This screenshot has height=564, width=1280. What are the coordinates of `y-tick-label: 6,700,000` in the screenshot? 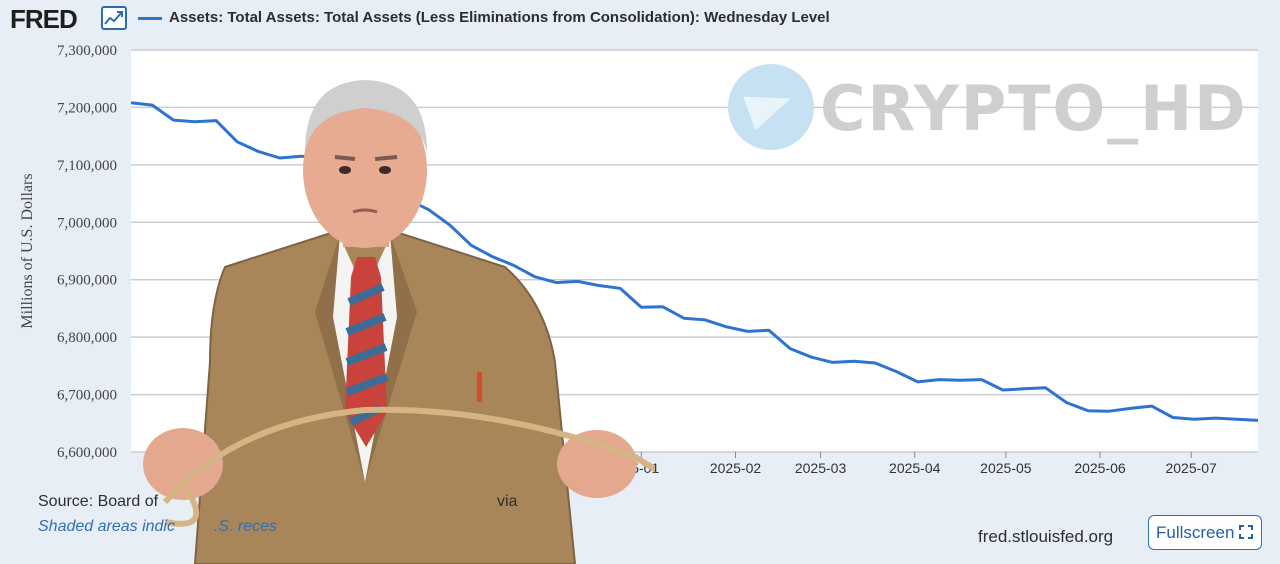 It's located at (87, 396).